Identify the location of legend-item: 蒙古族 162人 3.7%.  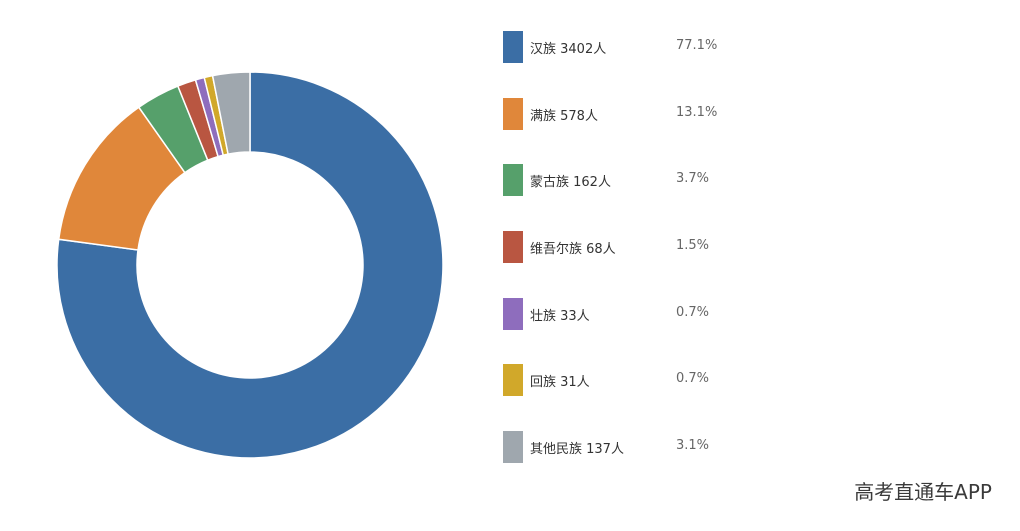
(653, 180).